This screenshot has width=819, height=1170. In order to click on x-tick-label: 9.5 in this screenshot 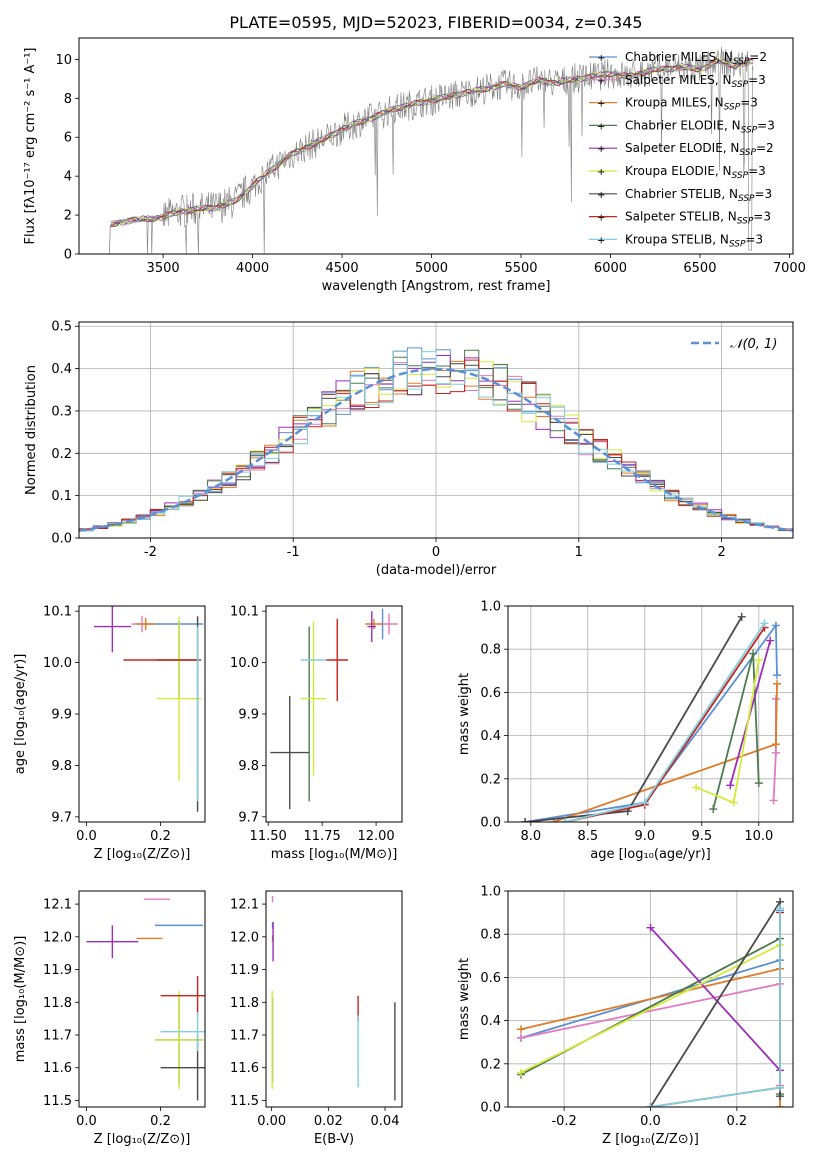, I will do `click(701, 836)`.